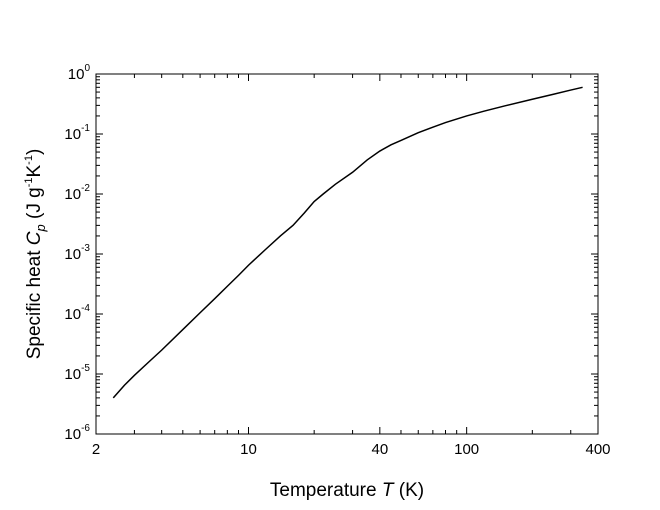  Describe the element at coordinates (248, 449) in the screenshot. I see `x-tick-label: 10` at that location.